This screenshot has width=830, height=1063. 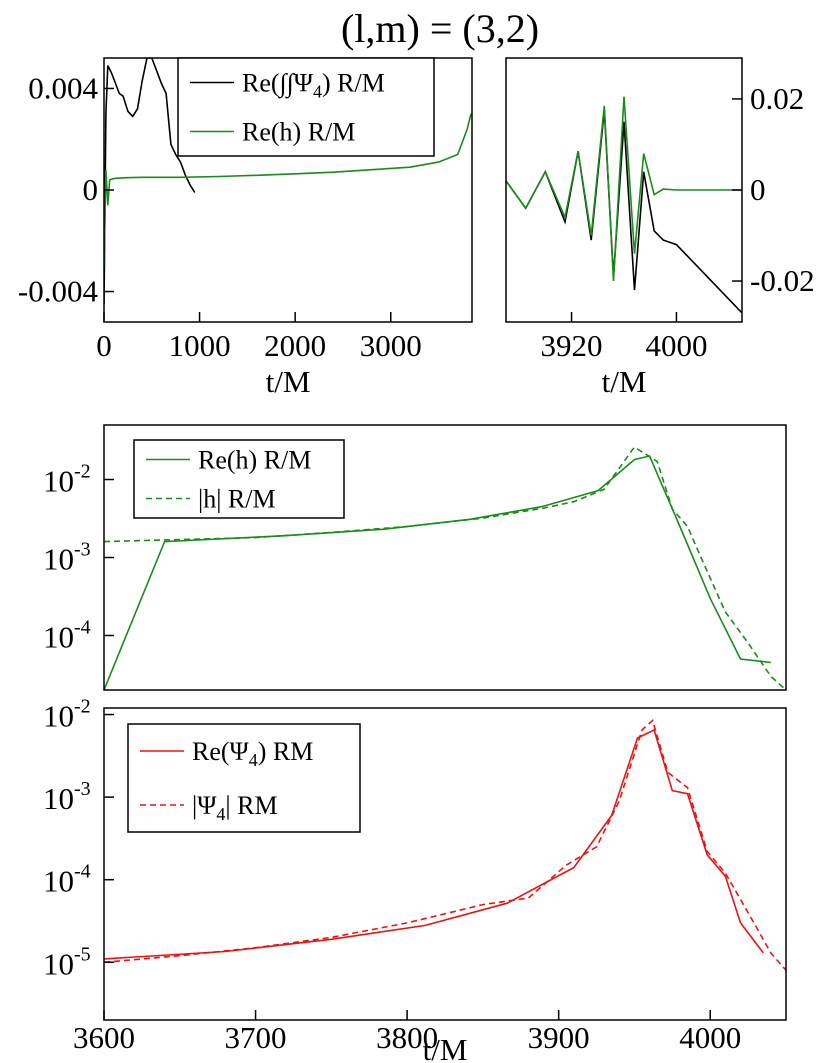 What do you see at coordinates (782, 280) in the screenshot?
I see `y-tick-label: -0.02` at bounding box center [782, 280].